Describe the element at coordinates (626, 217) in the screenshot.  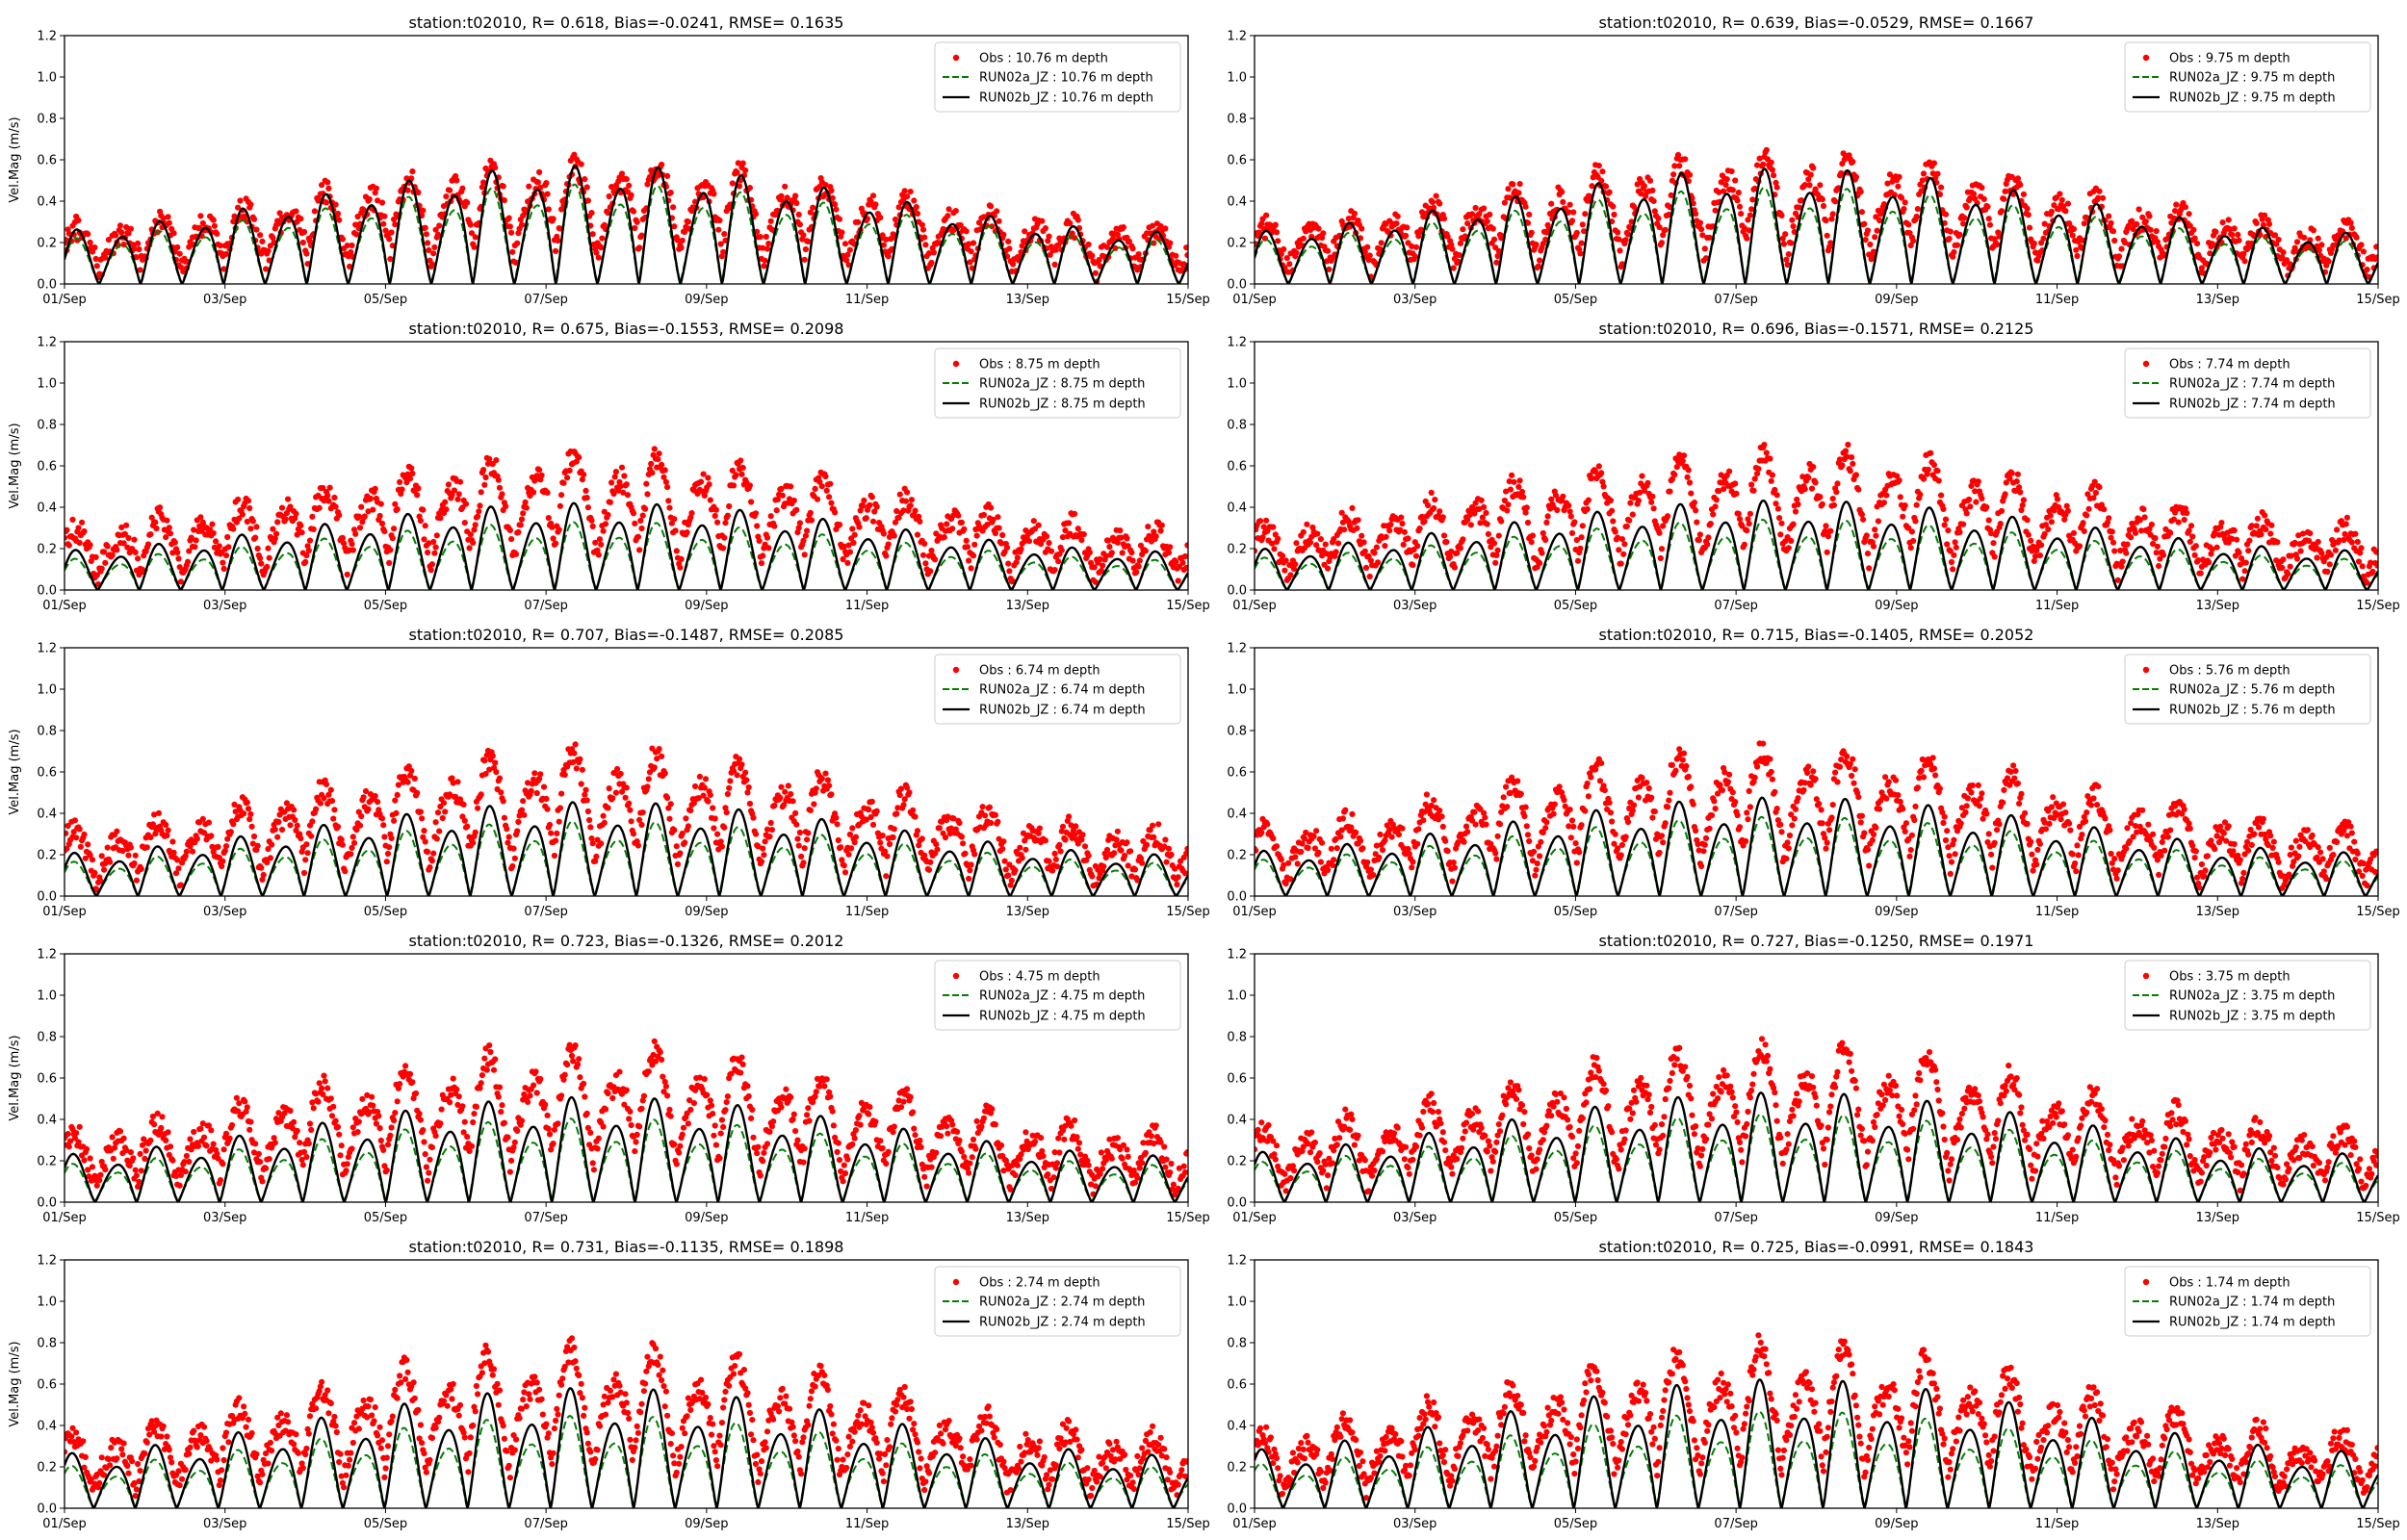
I see `obs-series` at that location.